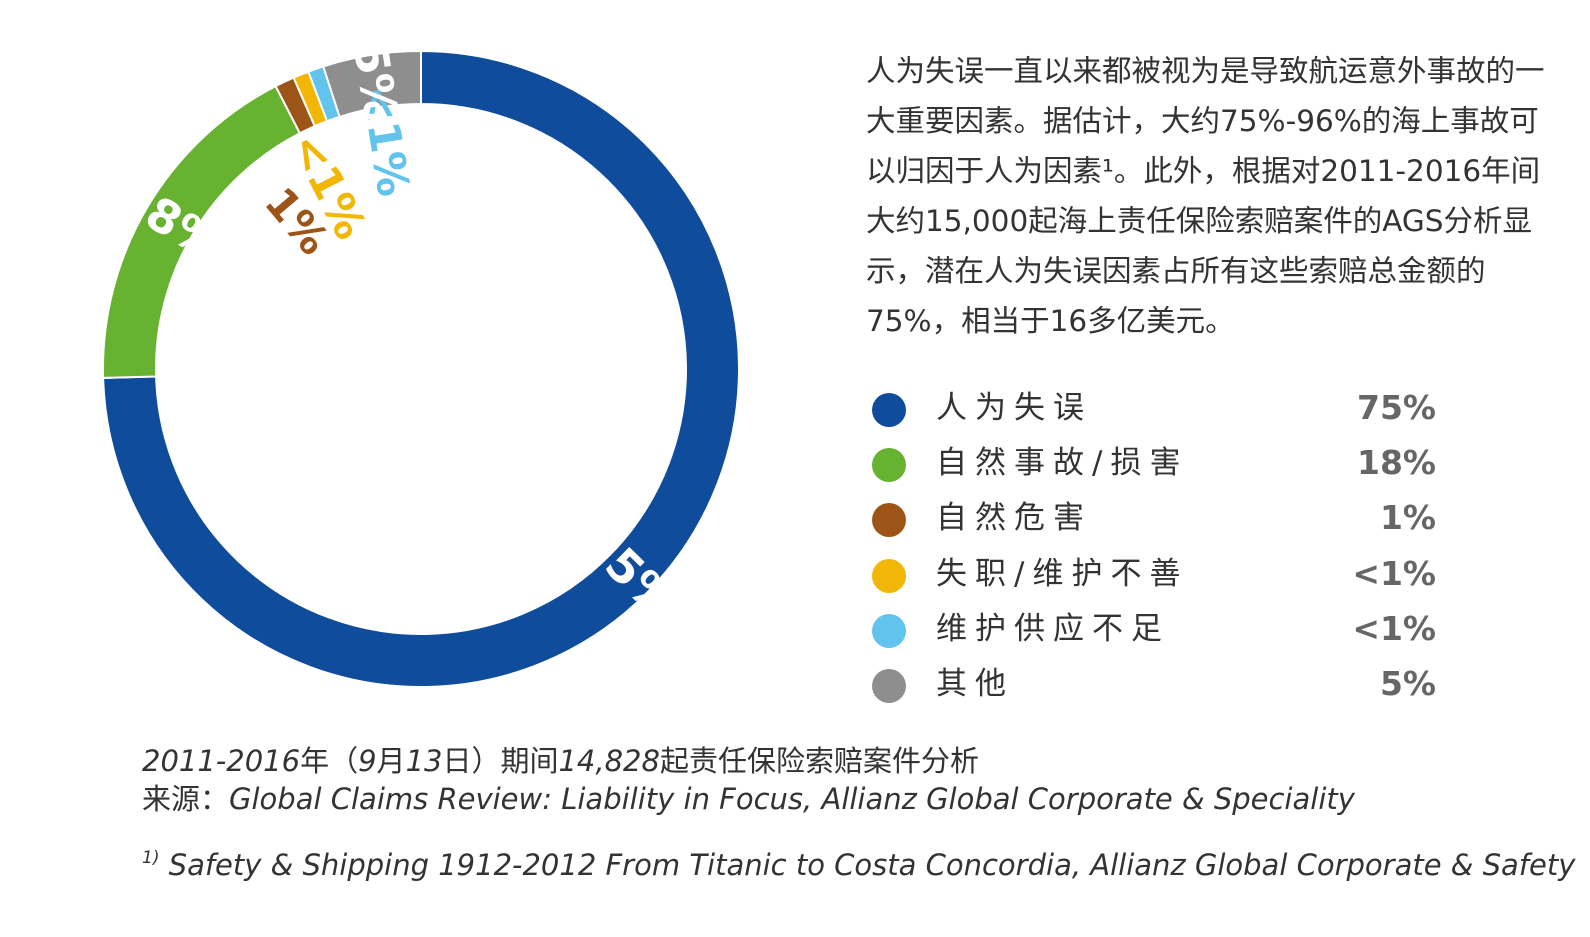  What do you see at coordinates (1396, 407) in the screenshot?
I see `legend-value: 75%` at bounding box center [1396, 407].